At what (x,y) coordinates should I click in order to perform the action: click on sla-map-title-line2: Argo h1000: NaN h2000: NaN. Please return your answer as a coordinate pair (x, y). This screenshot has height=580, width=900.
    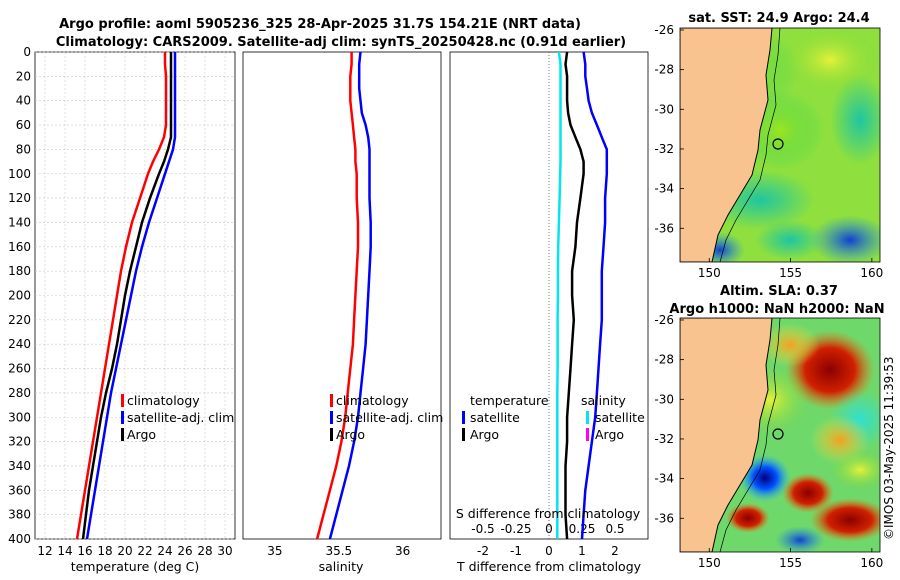
    Looking at the image, I should click on (776, 309).